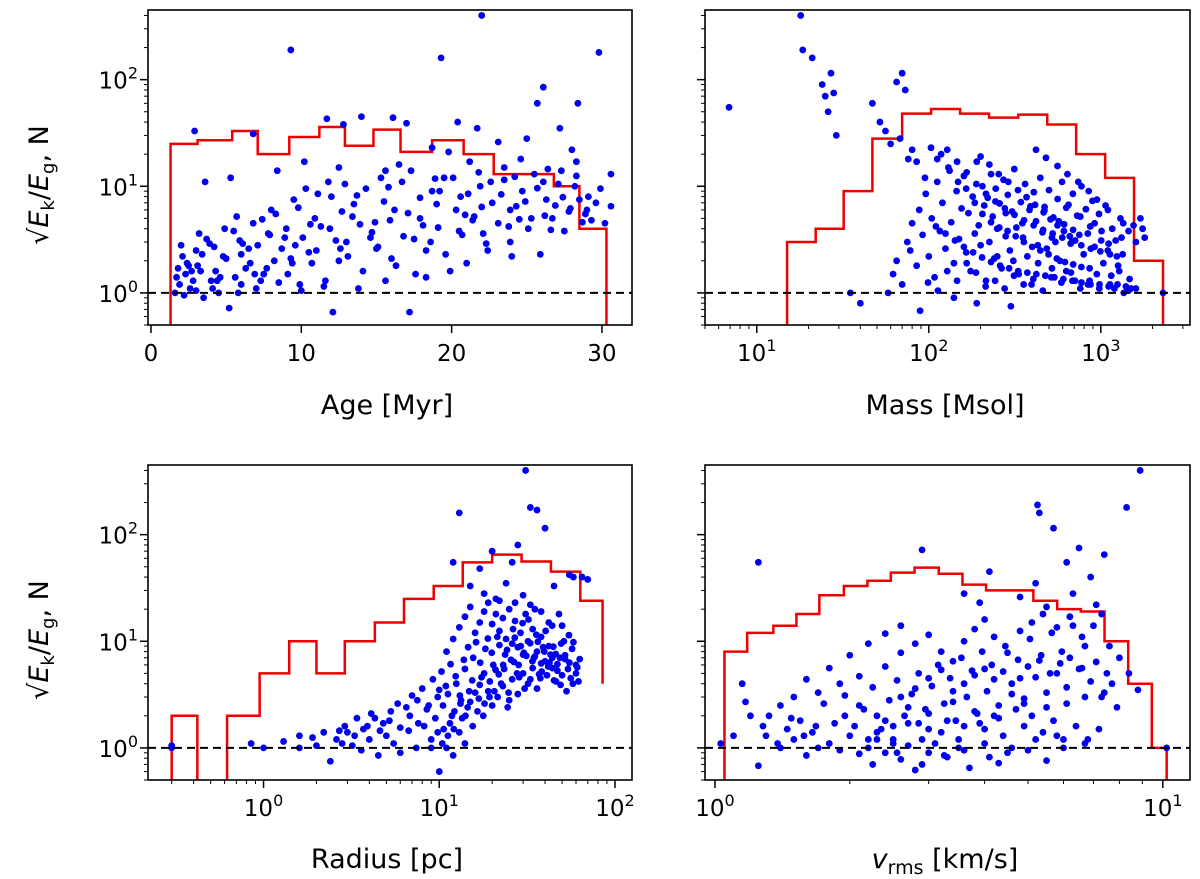 The width and height of the screenshot is (1200, 879). What do you see at coordinates (118, 292) in the screenshot?
I see `y-tick-label: 10⁰` at bounding box center [118, 292].